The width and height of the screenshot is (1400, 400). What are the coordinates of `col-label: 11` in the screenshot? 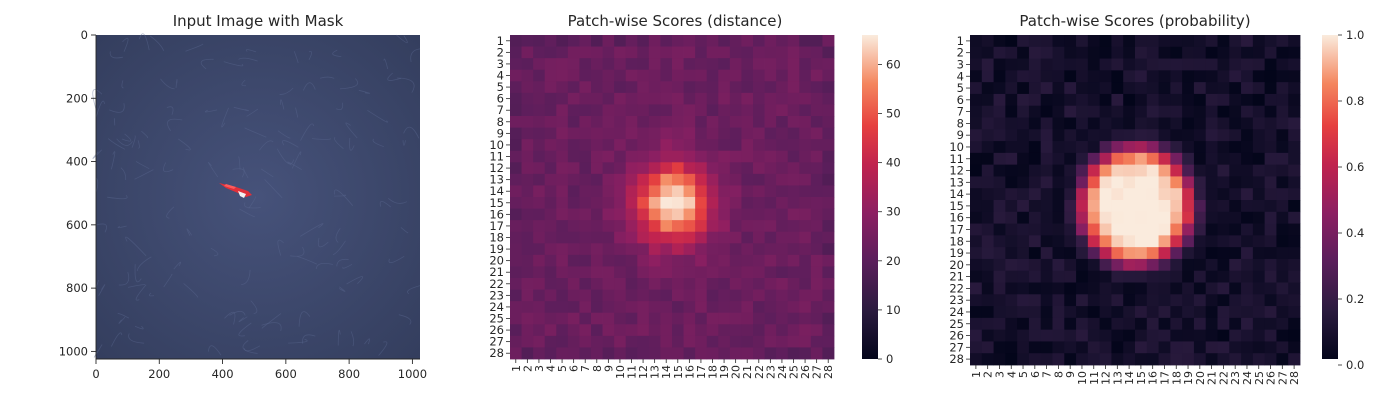 It's located at (632, 372).